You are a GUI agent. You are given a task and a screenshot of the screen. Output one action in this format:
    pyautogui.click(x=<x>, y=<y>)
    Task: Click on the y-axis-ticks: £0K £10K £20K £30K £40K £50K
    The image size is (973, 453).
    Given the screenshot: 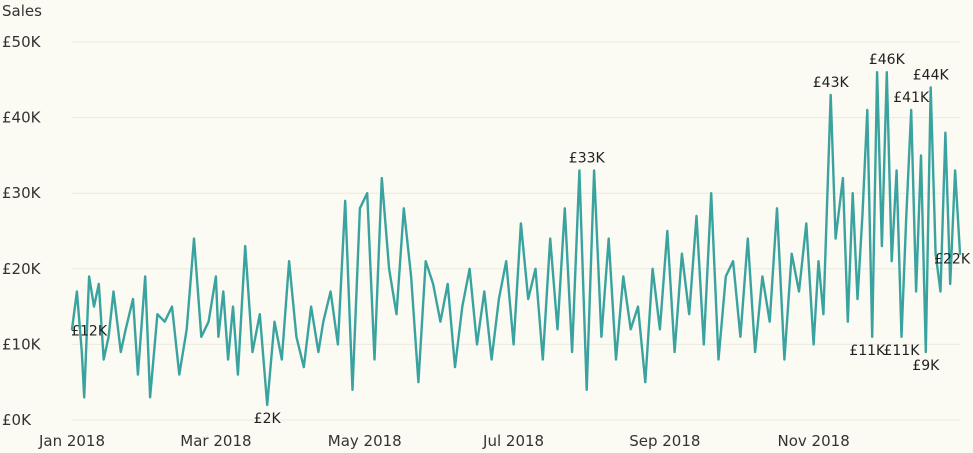 What is the action you would take?
    pyautogui.click(x=22, y=231)
    